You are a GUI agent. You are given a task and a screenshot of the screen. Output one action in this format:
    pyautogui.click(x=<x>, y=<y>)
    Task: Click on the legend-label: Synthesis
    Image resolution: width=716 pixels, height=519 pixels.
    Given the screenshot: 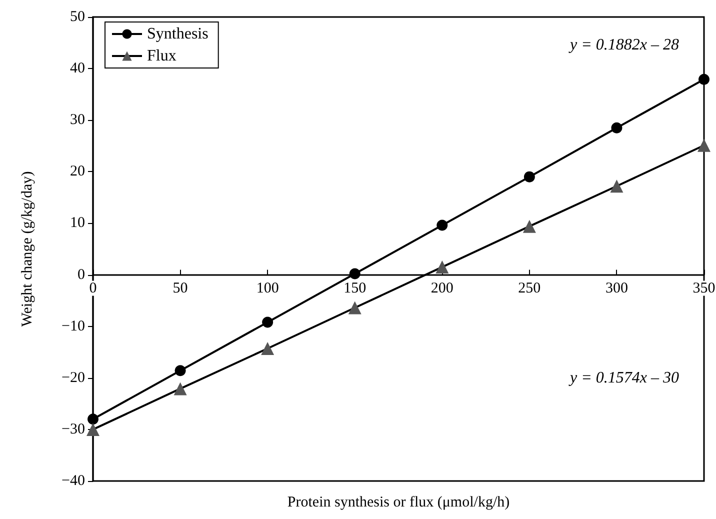 What is the action you would take?
    pyautogui.click(x=177, y=34)
    